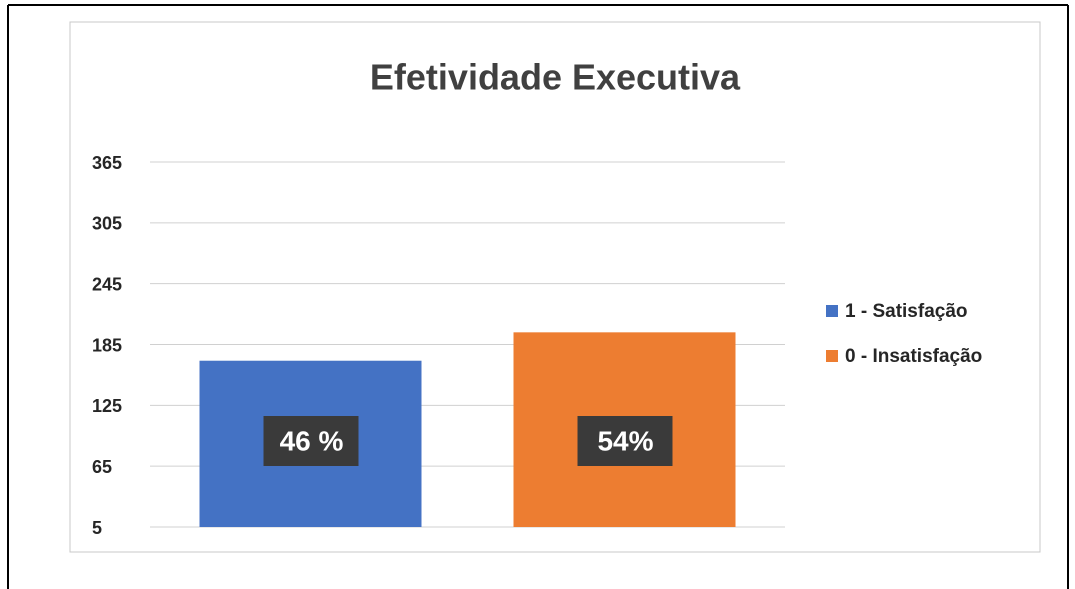 The height and width of the screenshot is (589, 1075). I want to click on legend-label: 1 - Satisfação, so click(906, 311).